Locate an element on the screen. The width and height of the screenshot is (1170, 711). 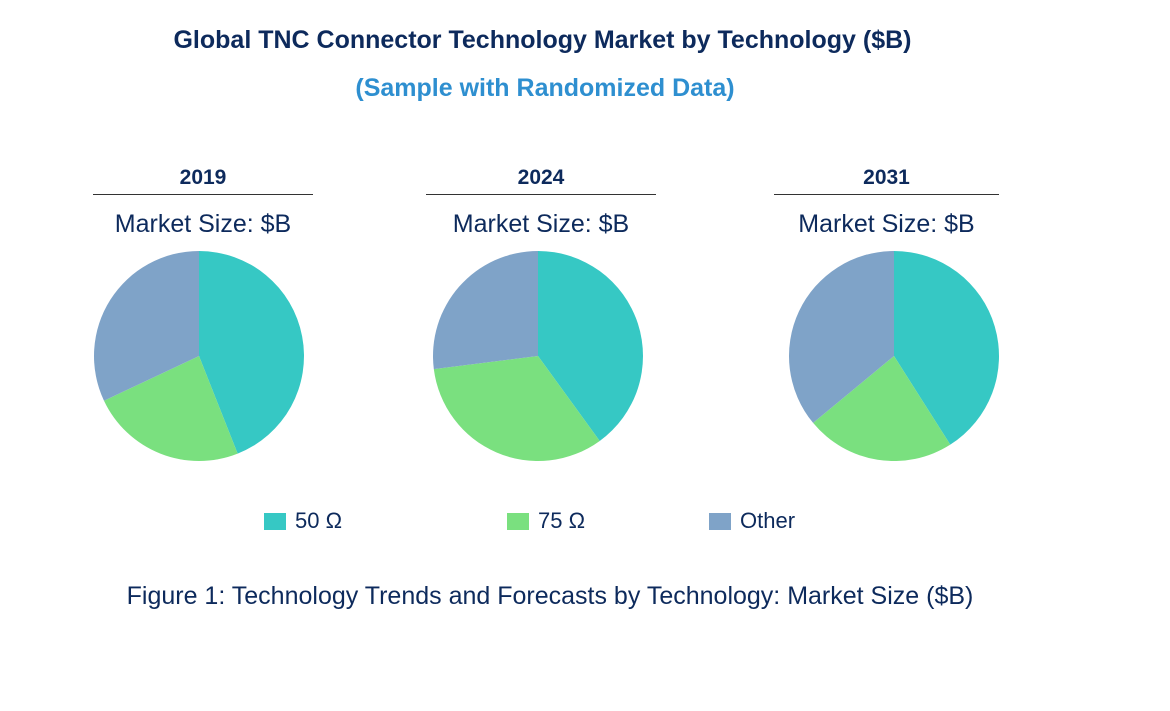
pie-chart-2031 is located at coordinates (894, 356).